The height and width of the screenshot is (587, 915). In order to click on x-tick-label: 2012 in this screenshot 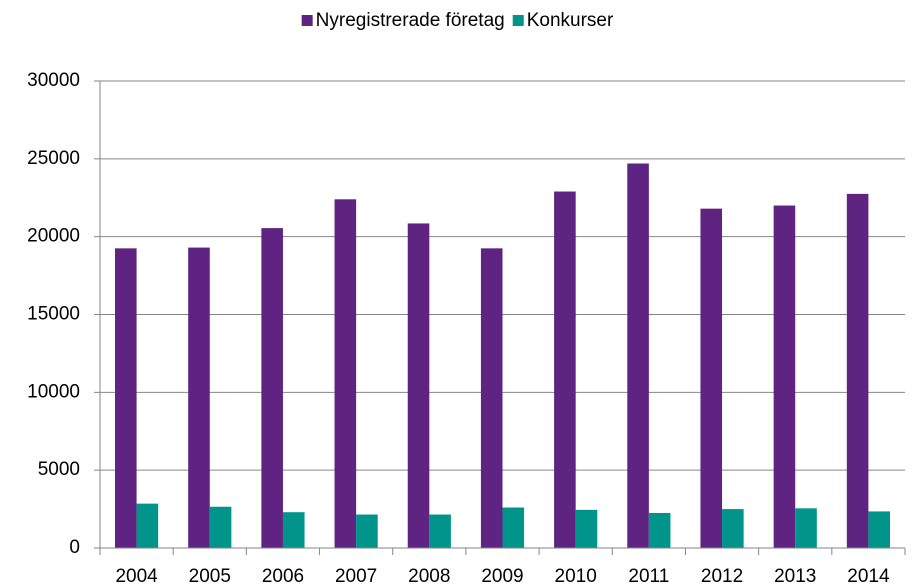, I will do `click(722, 576)`.